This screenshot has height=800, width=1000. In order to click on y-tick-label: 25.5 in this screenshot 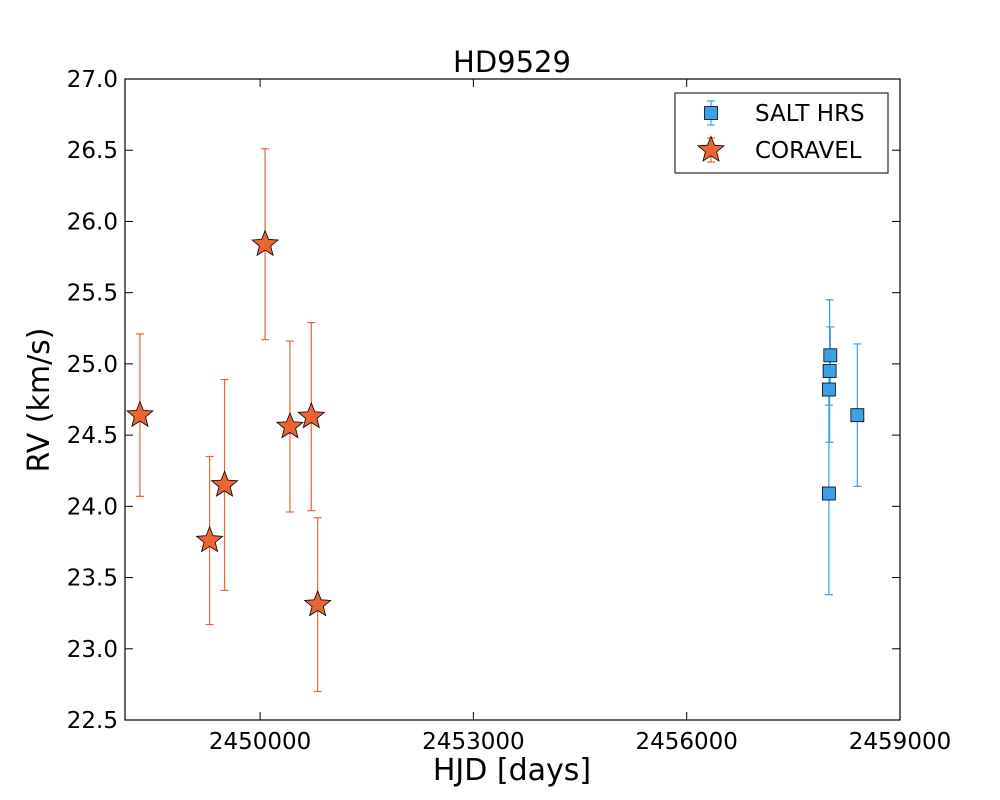, I will do `click(92, 294)`.